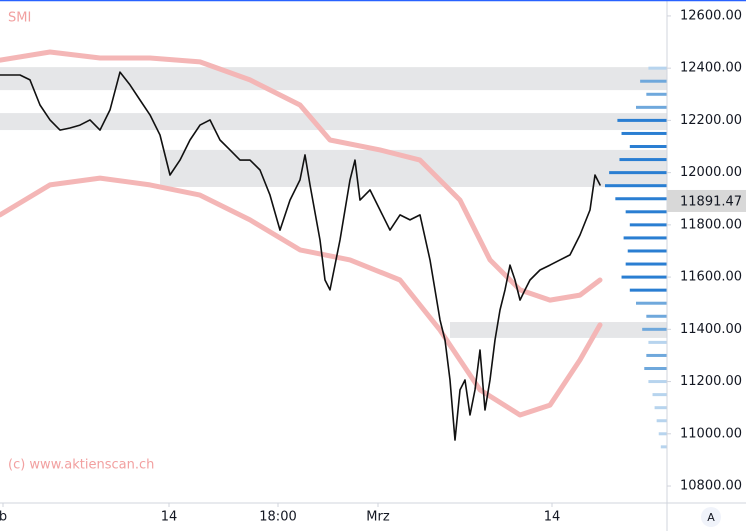 This screenshot has width=746, height=531. I want to click on y-tick-label: 12200.00, so click(711, 120).